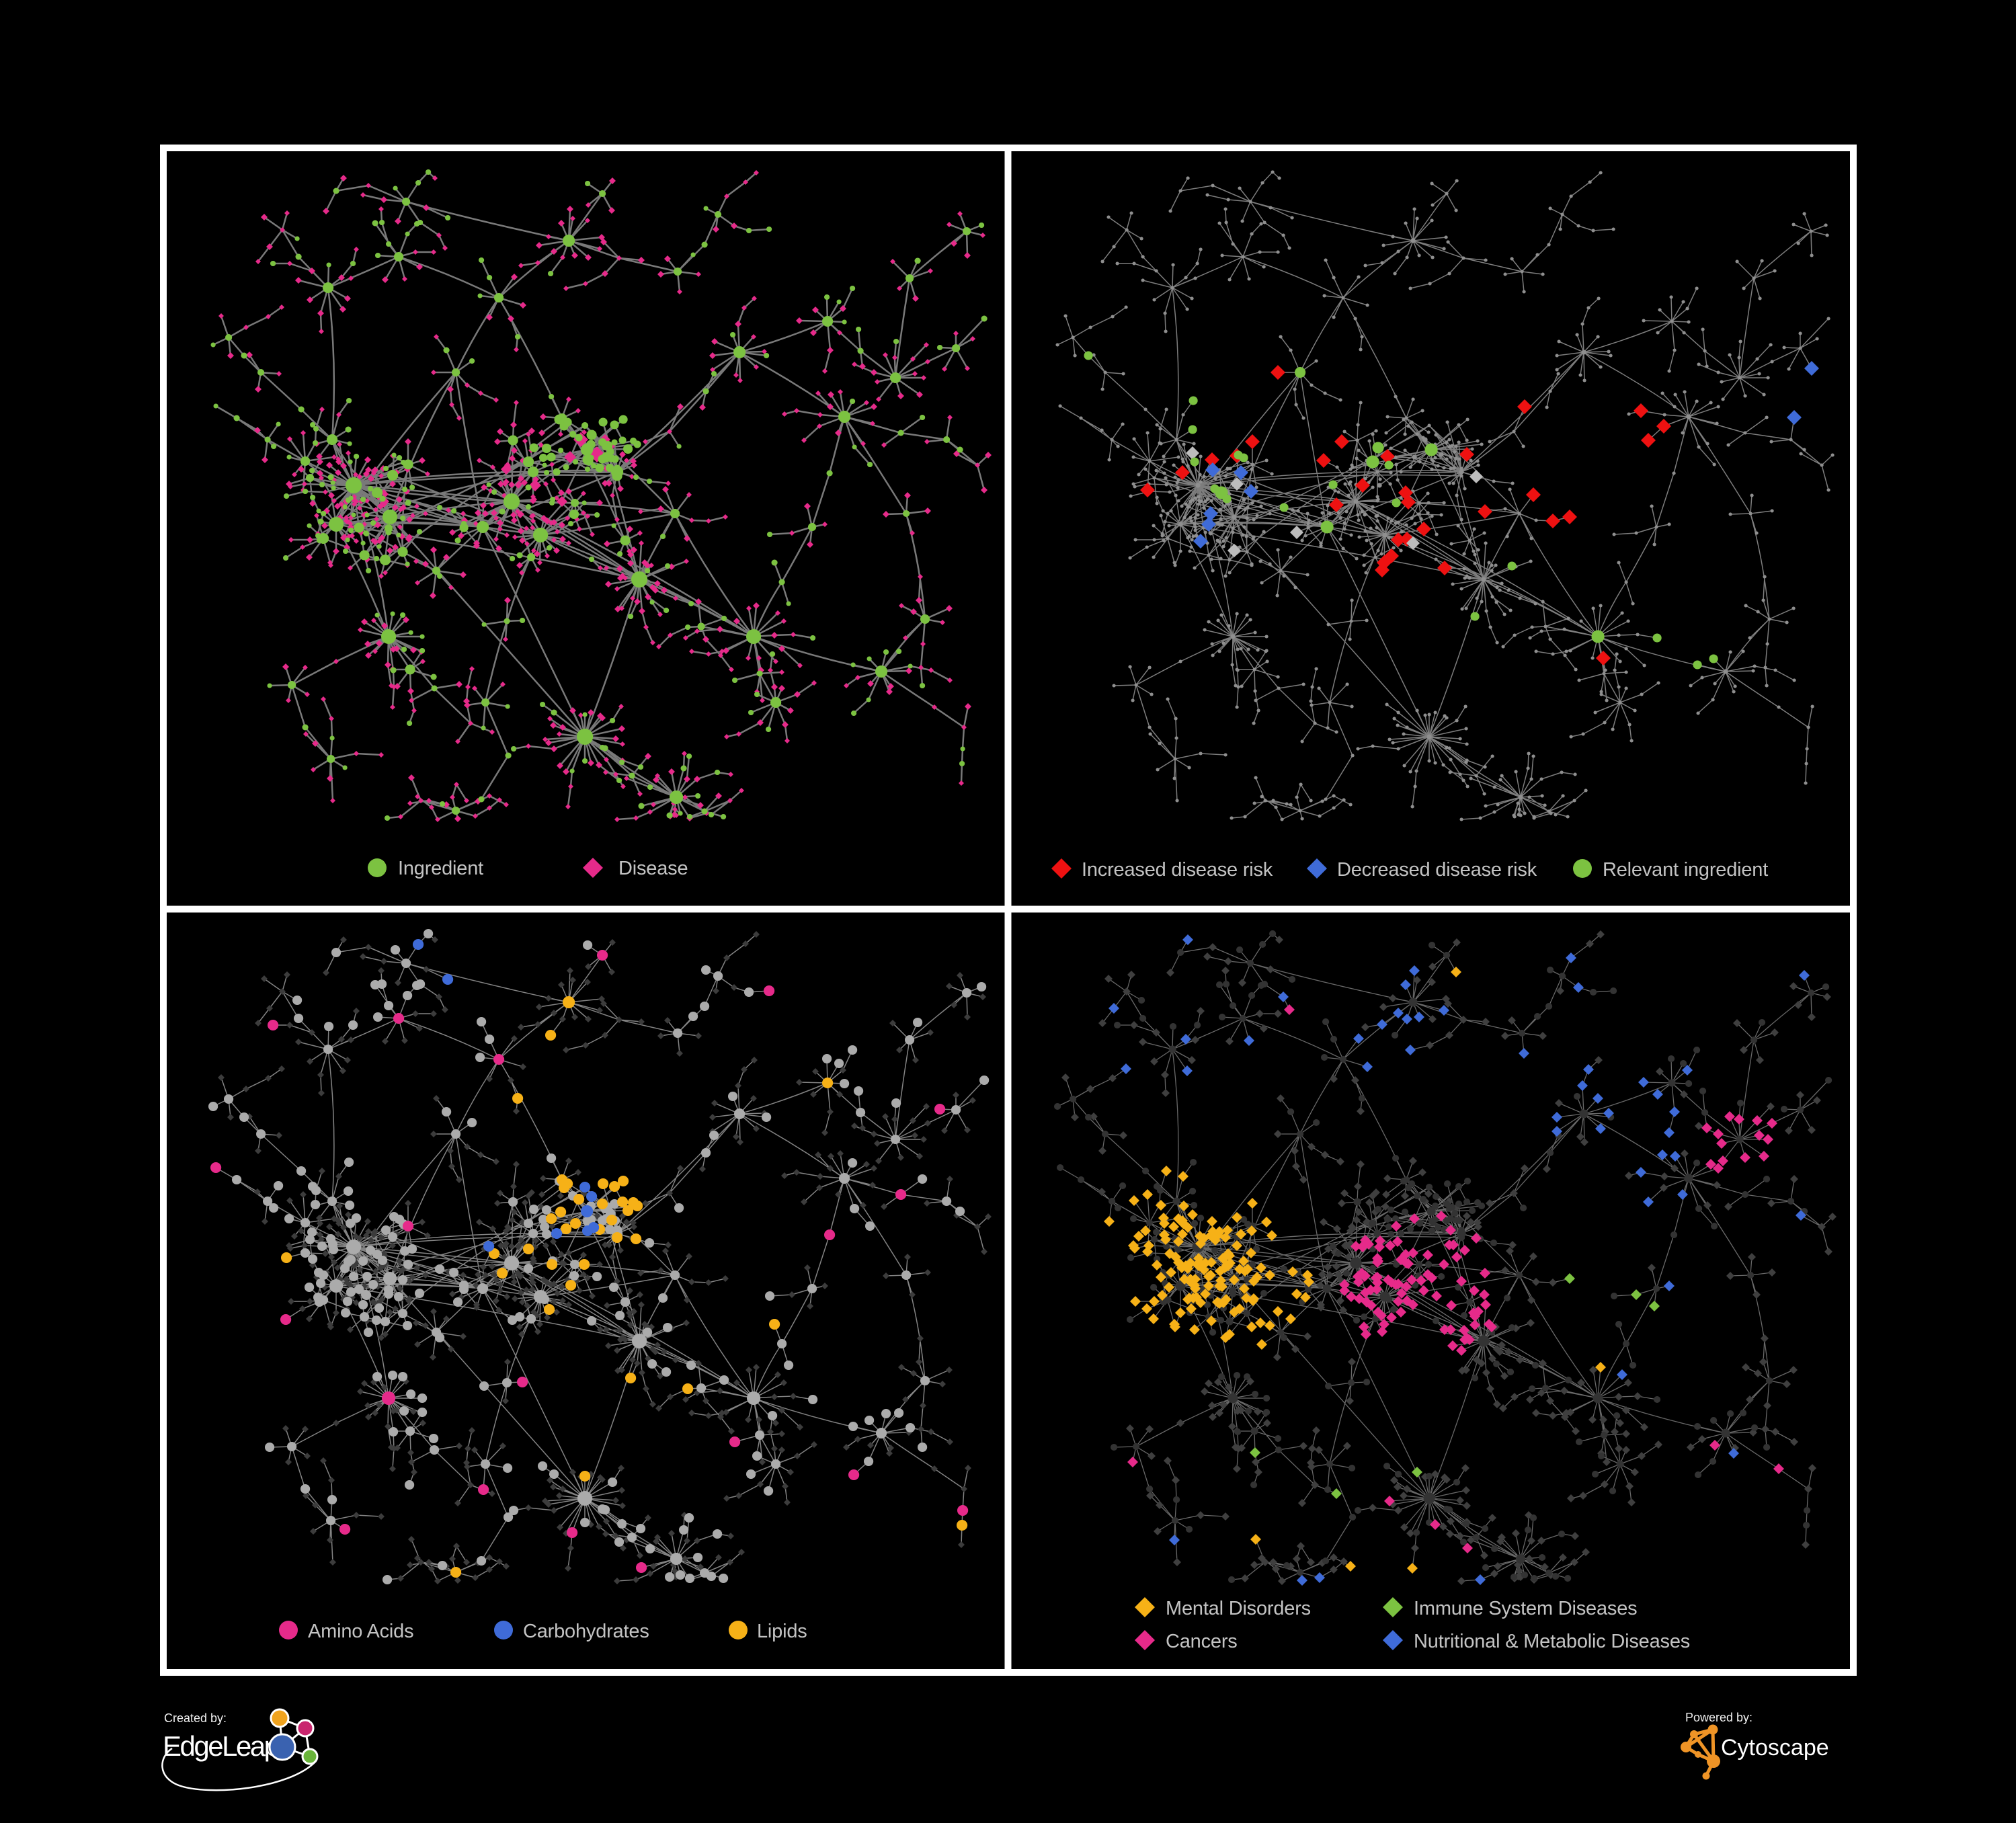 The width and height of the screenshot is (2016, 1823). I want to click on svg-text: Immune System Diseases, so click(1525, 1609).